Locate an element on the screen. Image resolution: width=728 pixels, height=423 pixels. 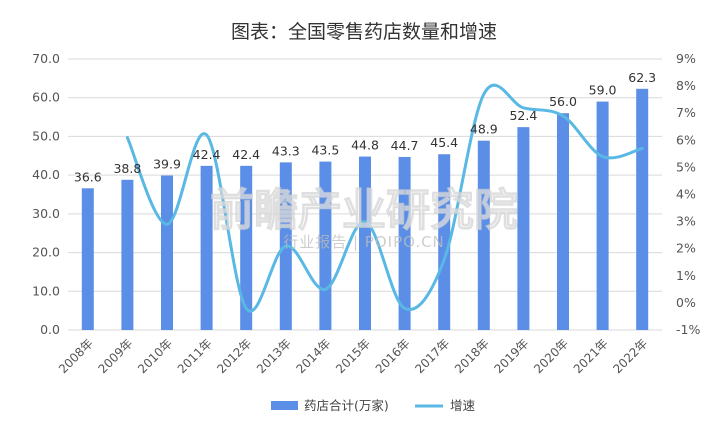
y-left-tick-label: 40.0 is located at coordinates (46, 174).